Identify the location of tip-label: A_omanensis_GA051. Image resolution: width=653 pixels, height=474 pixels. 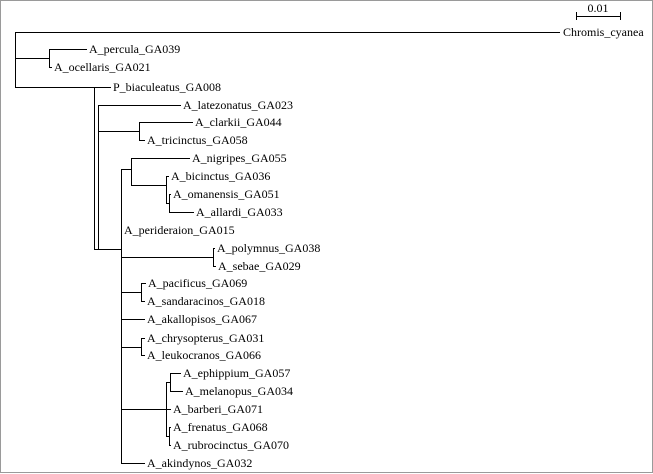
(226, 194).